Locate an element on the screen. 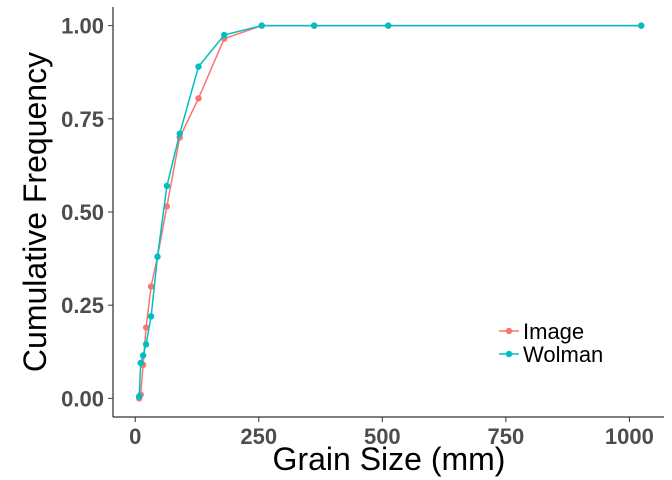 The height and width of the screenshot is (480, 672). legend-item-image: Image is located at coordinates (541, 331).